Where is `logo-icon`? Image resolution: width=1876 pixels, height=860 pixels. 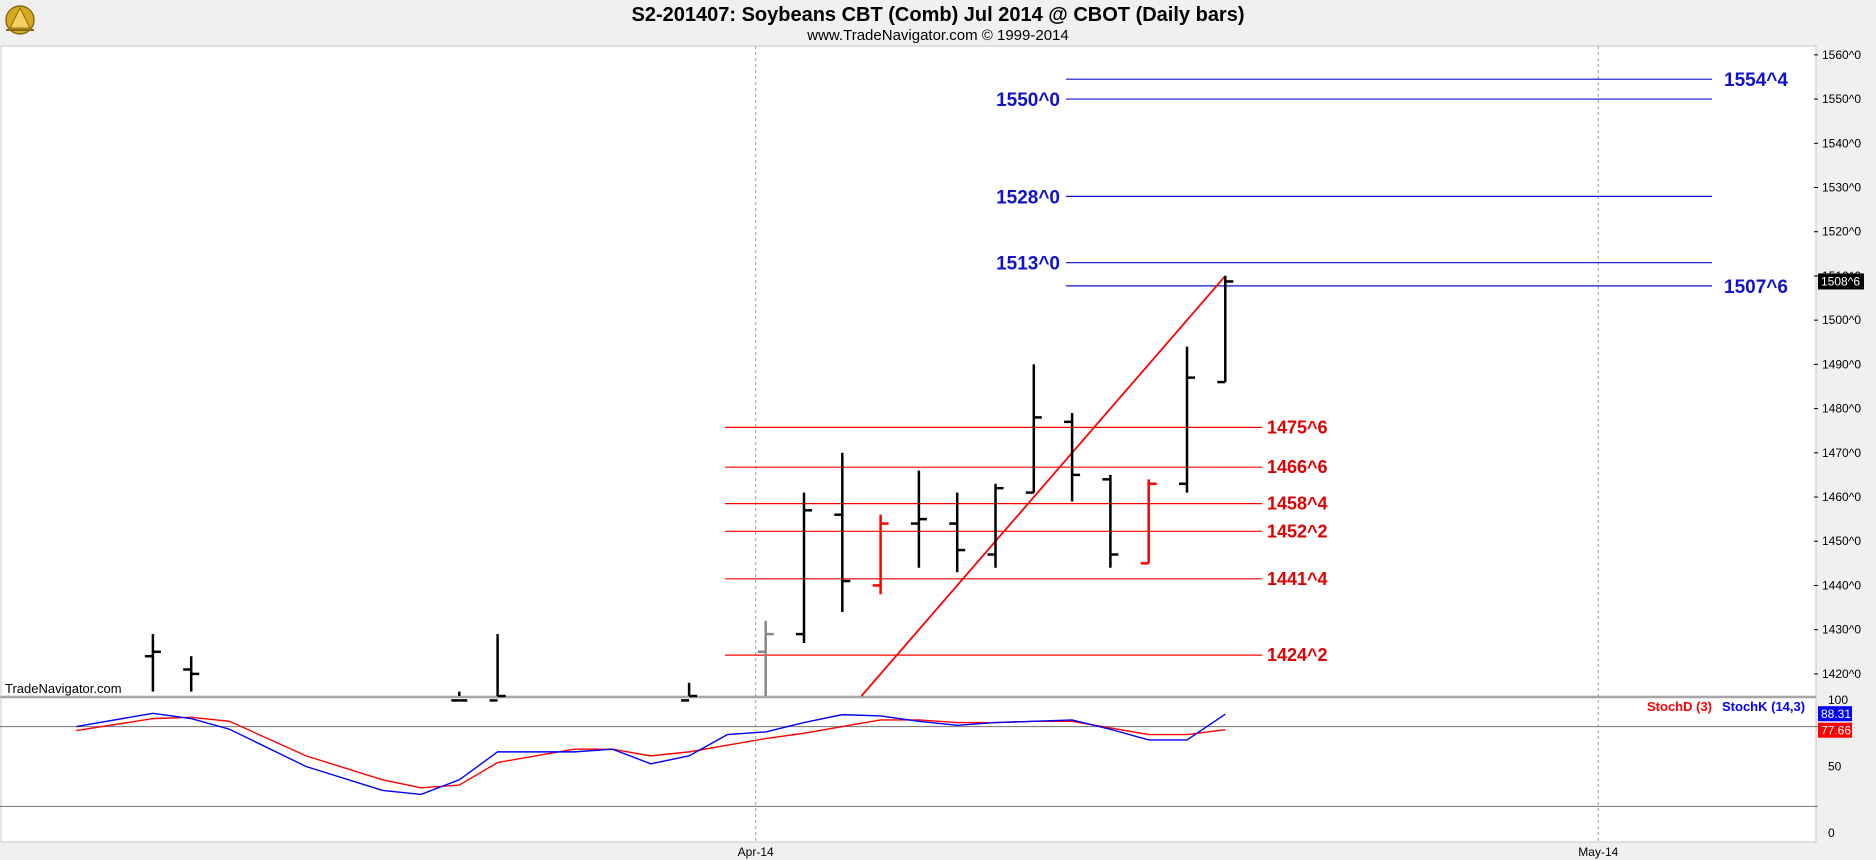
logo-icon is located at coordinates (20, 20).